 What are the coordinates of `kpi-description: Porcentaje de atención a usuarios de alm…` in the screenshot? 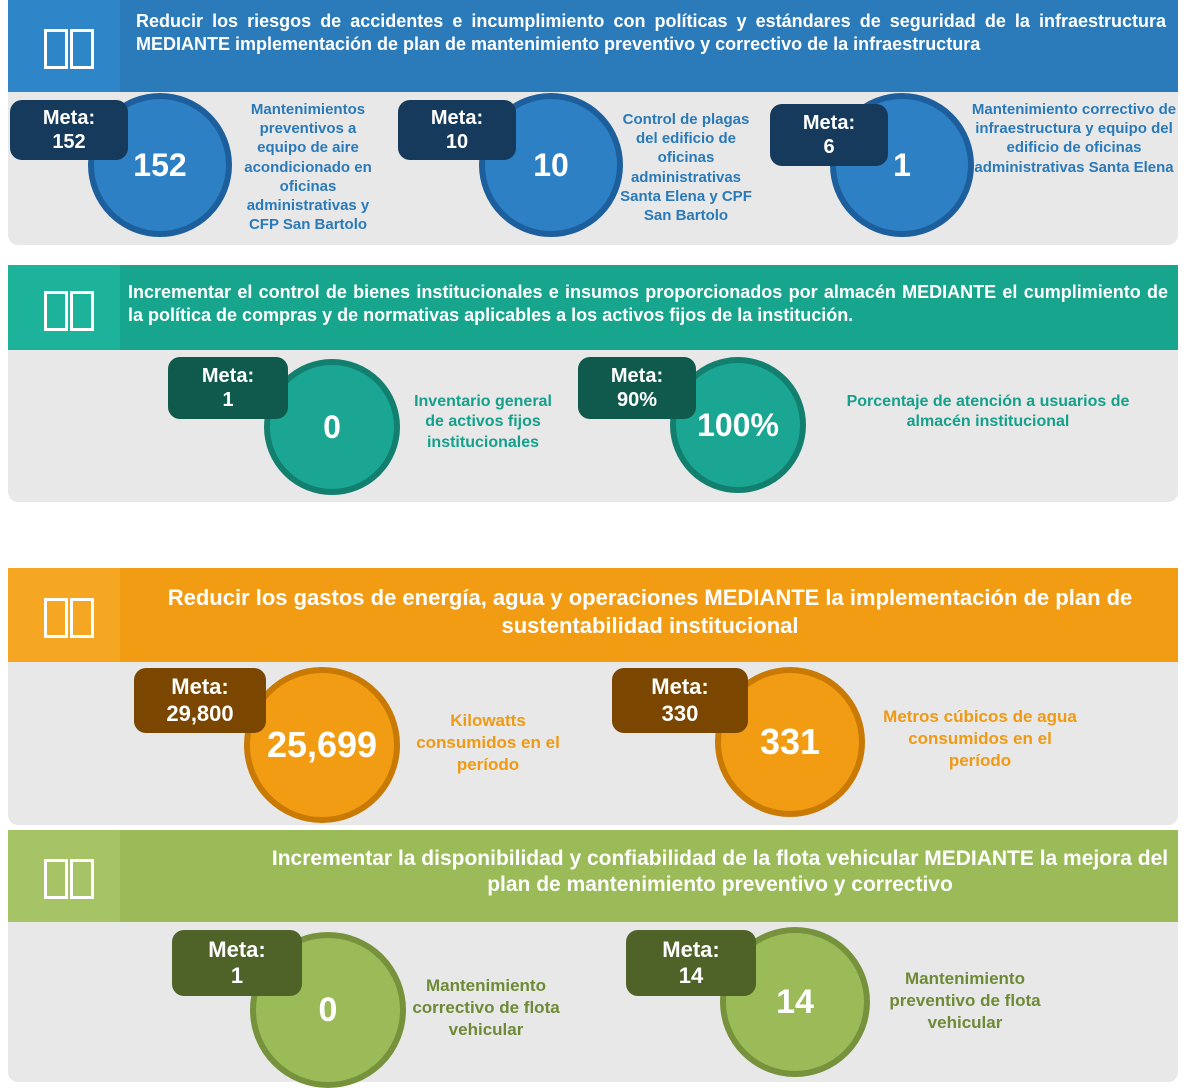 It's located at (988, 412).